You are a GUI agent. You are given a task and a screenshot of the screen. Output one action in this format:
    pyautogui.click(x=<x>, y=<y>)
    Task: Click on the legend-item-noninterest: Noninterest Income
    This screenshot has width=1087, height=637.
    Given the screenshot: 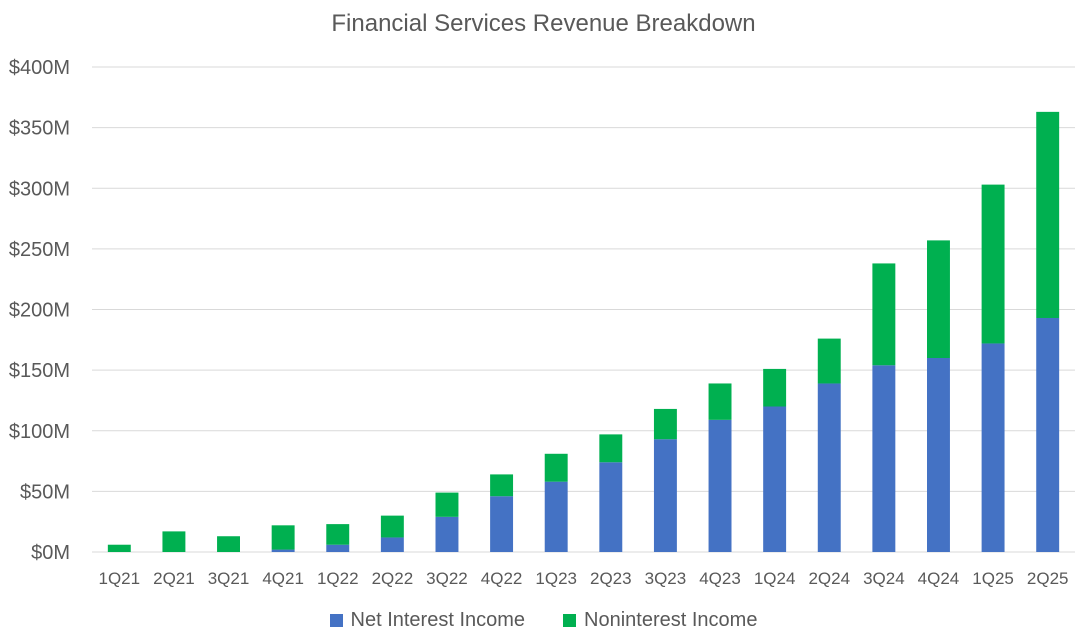 What is the action you would take?
    pyautogui.click(x=660, y=620)
    